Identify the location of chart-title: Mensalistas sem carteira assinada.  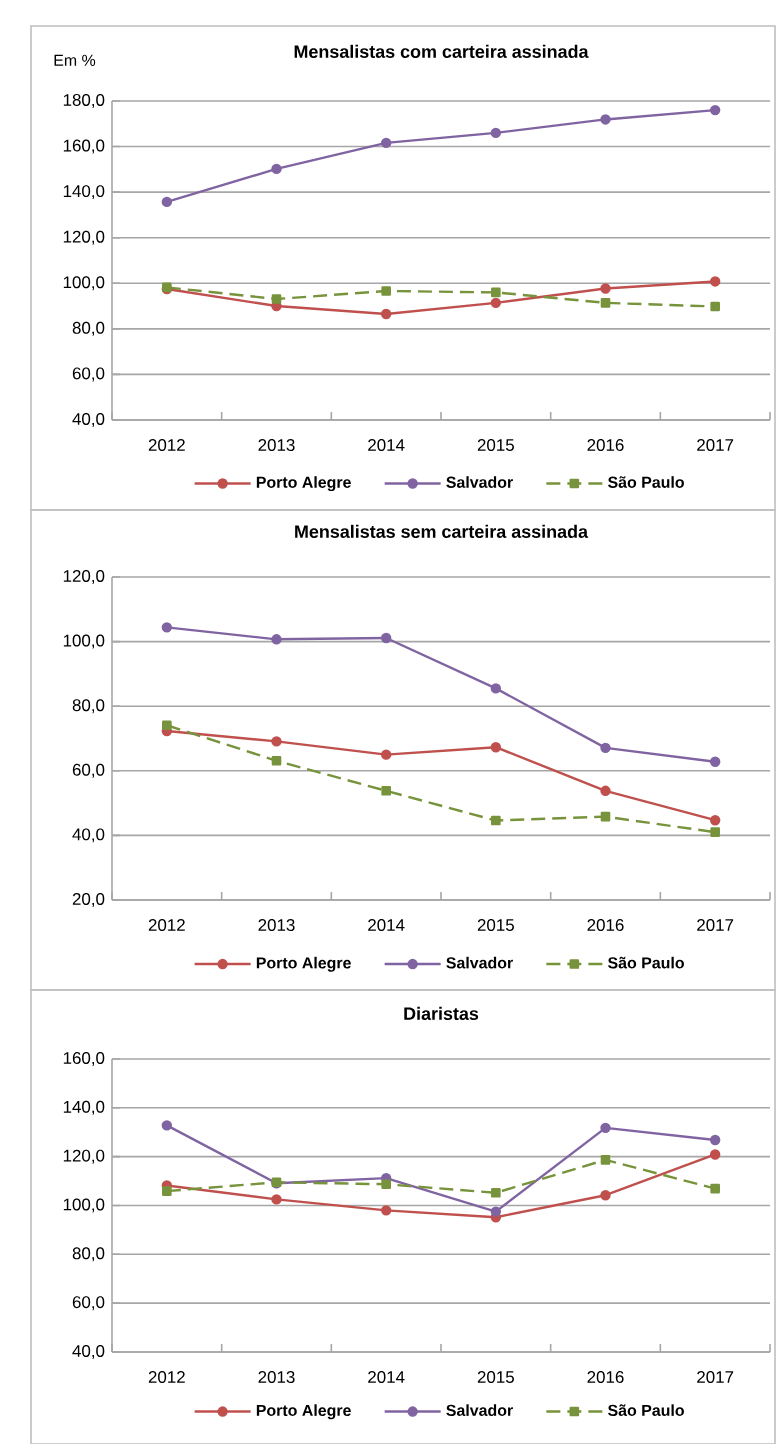
(442, 531).